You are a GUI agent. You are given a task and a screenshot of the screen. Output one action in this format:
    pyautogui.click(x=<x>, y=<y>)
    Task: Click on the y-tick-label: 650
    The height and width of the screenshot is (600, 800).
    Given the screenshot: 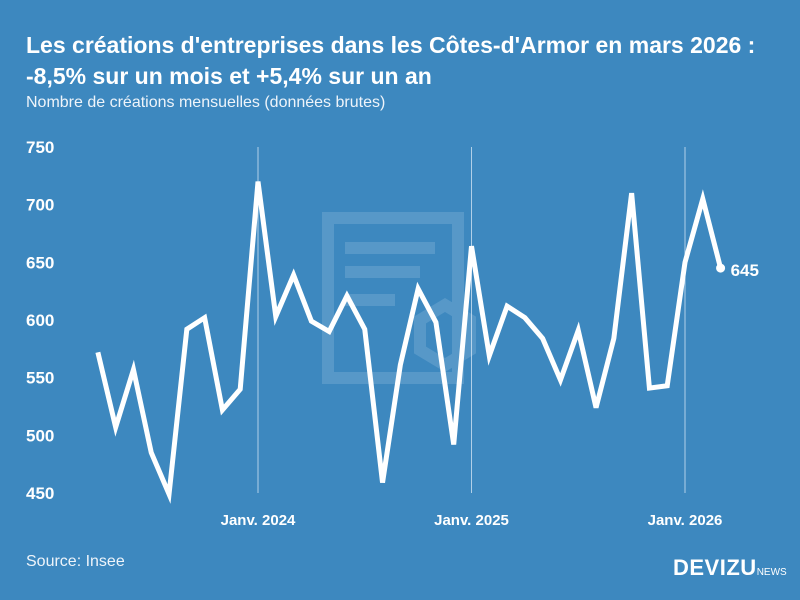 What is the action you would take?
    pyautogui.click(x=40, y=262)
    